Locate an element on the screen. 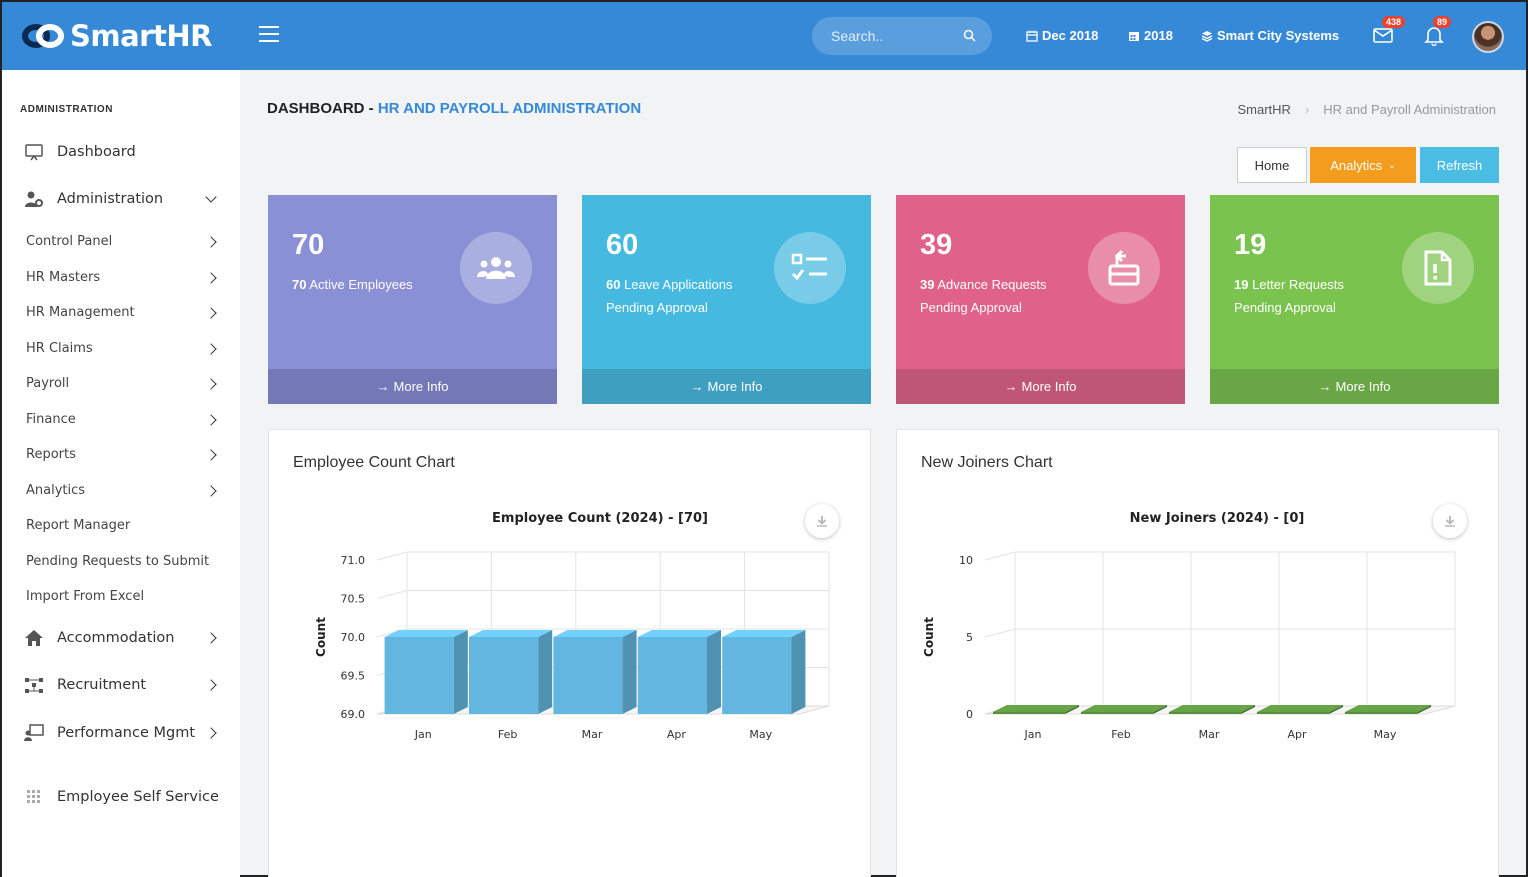  presentation-icon is located at coordinates (34, 732).